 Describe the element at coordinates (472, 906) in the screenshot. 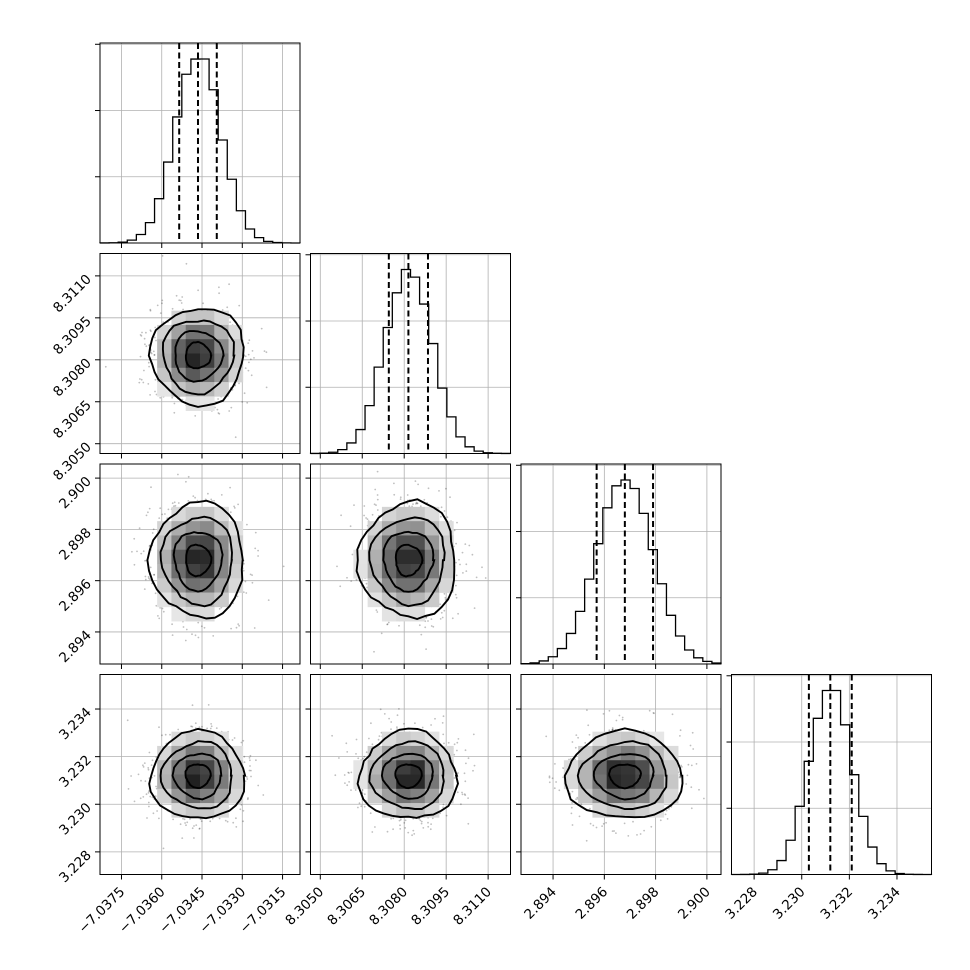

I see `x-tick-label: 8.3110` at that location.